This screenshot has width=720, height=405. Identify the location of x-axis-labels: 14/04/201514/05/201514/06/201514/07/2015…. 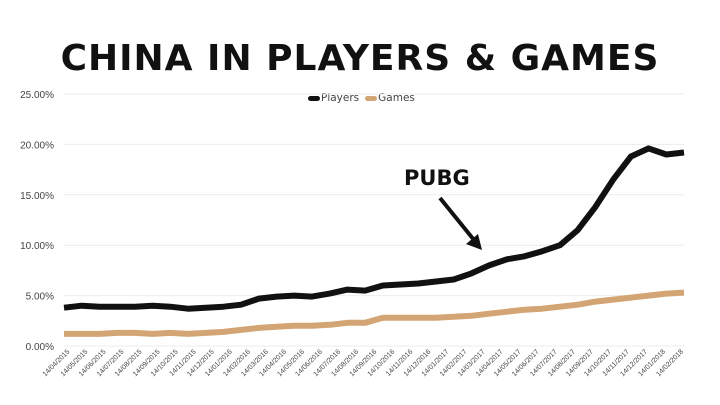
(363, 363).